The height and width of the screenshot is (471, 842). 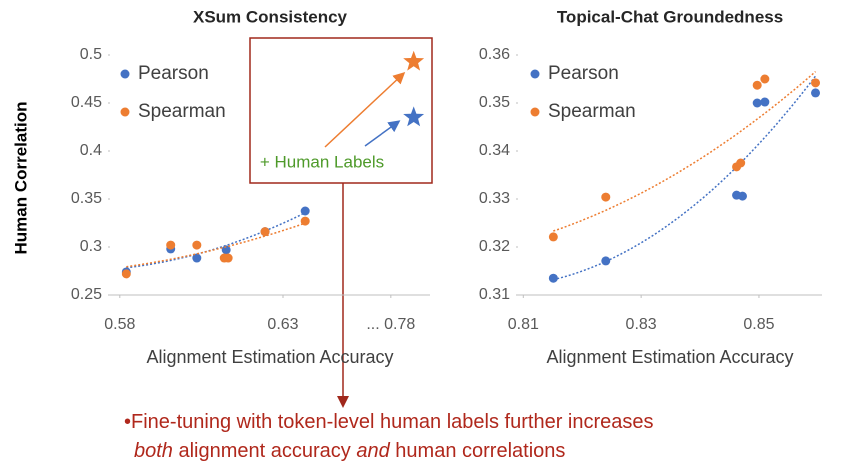 I want to click on note-text: alignment accuracy, so click(x=264, y=451).